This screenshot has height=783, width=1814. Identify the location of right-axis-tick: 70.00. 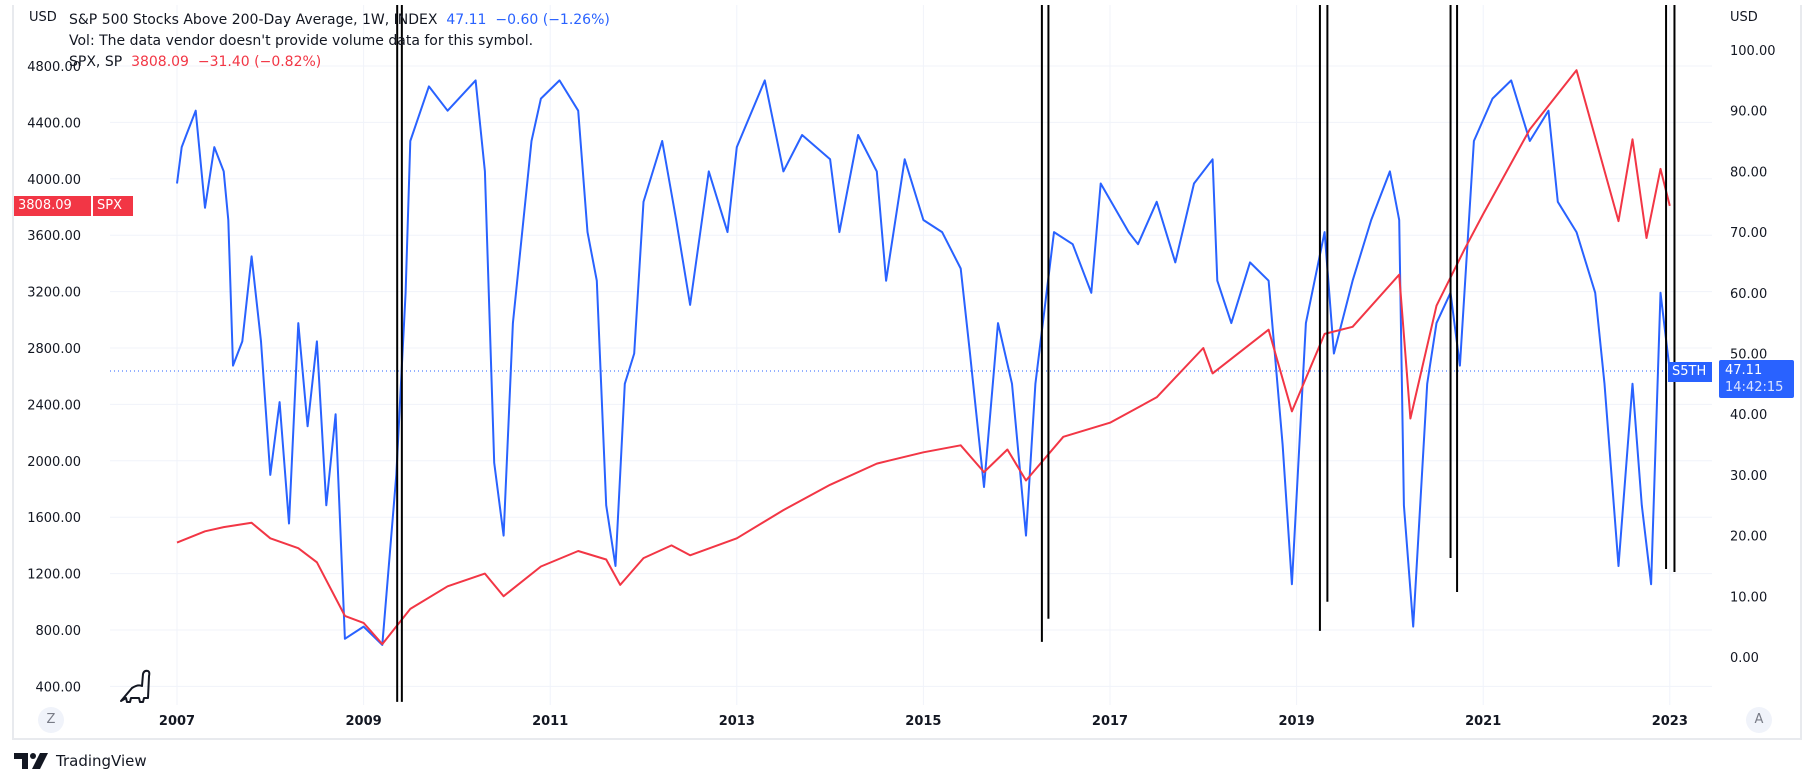
(1748, 233).